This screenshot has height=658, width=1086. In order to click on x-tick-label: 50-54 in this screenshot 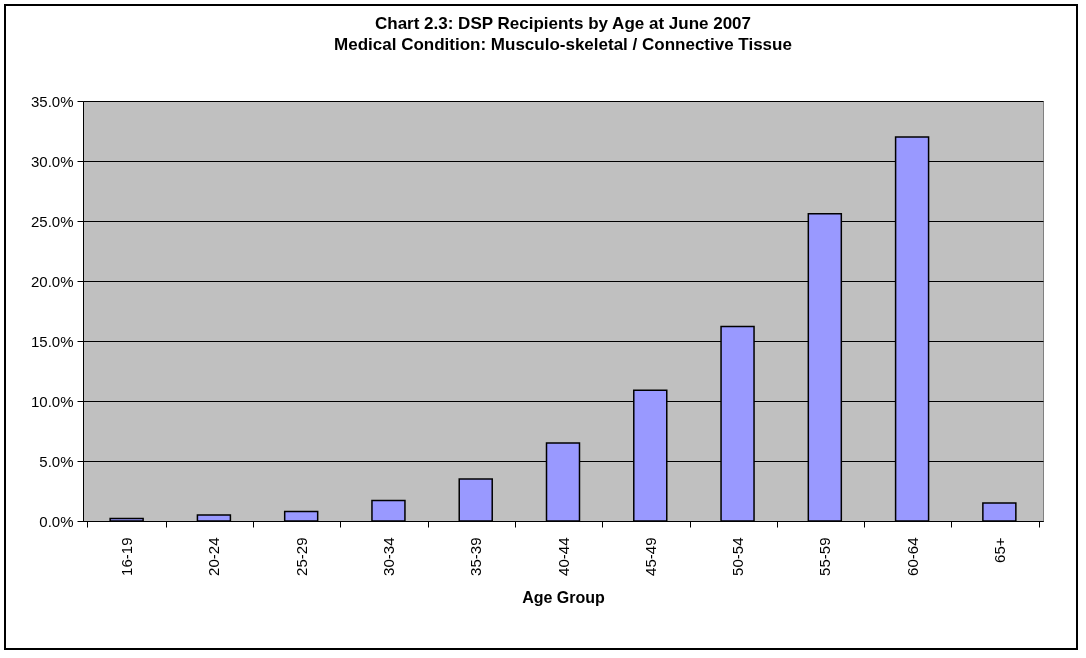, I will do `click(738, 556)`.